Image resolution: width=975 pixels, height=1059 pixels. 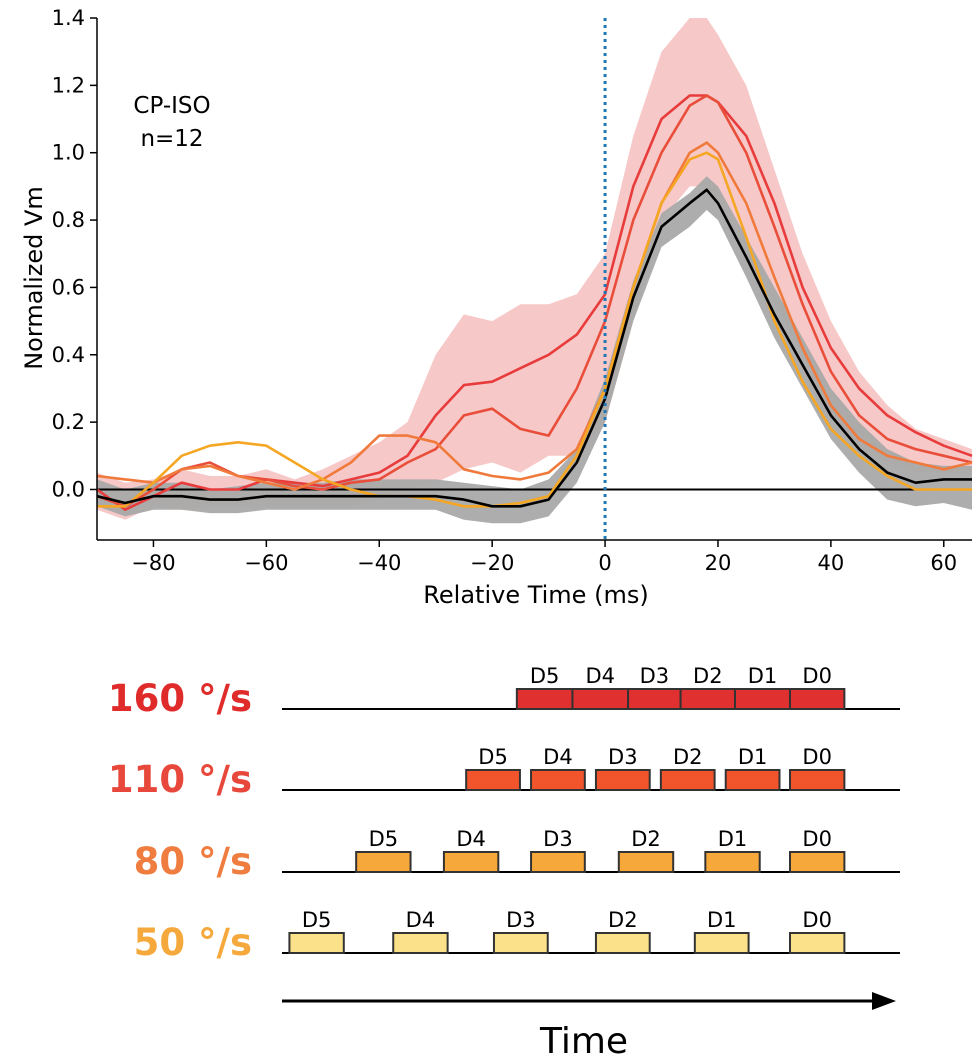 What do you see at coordinates (517, 855) in the screenshot?
I see `speed-row: 80 °/s D5 D4 D3 D2 D1 D0` at bounding box center [517, 855].